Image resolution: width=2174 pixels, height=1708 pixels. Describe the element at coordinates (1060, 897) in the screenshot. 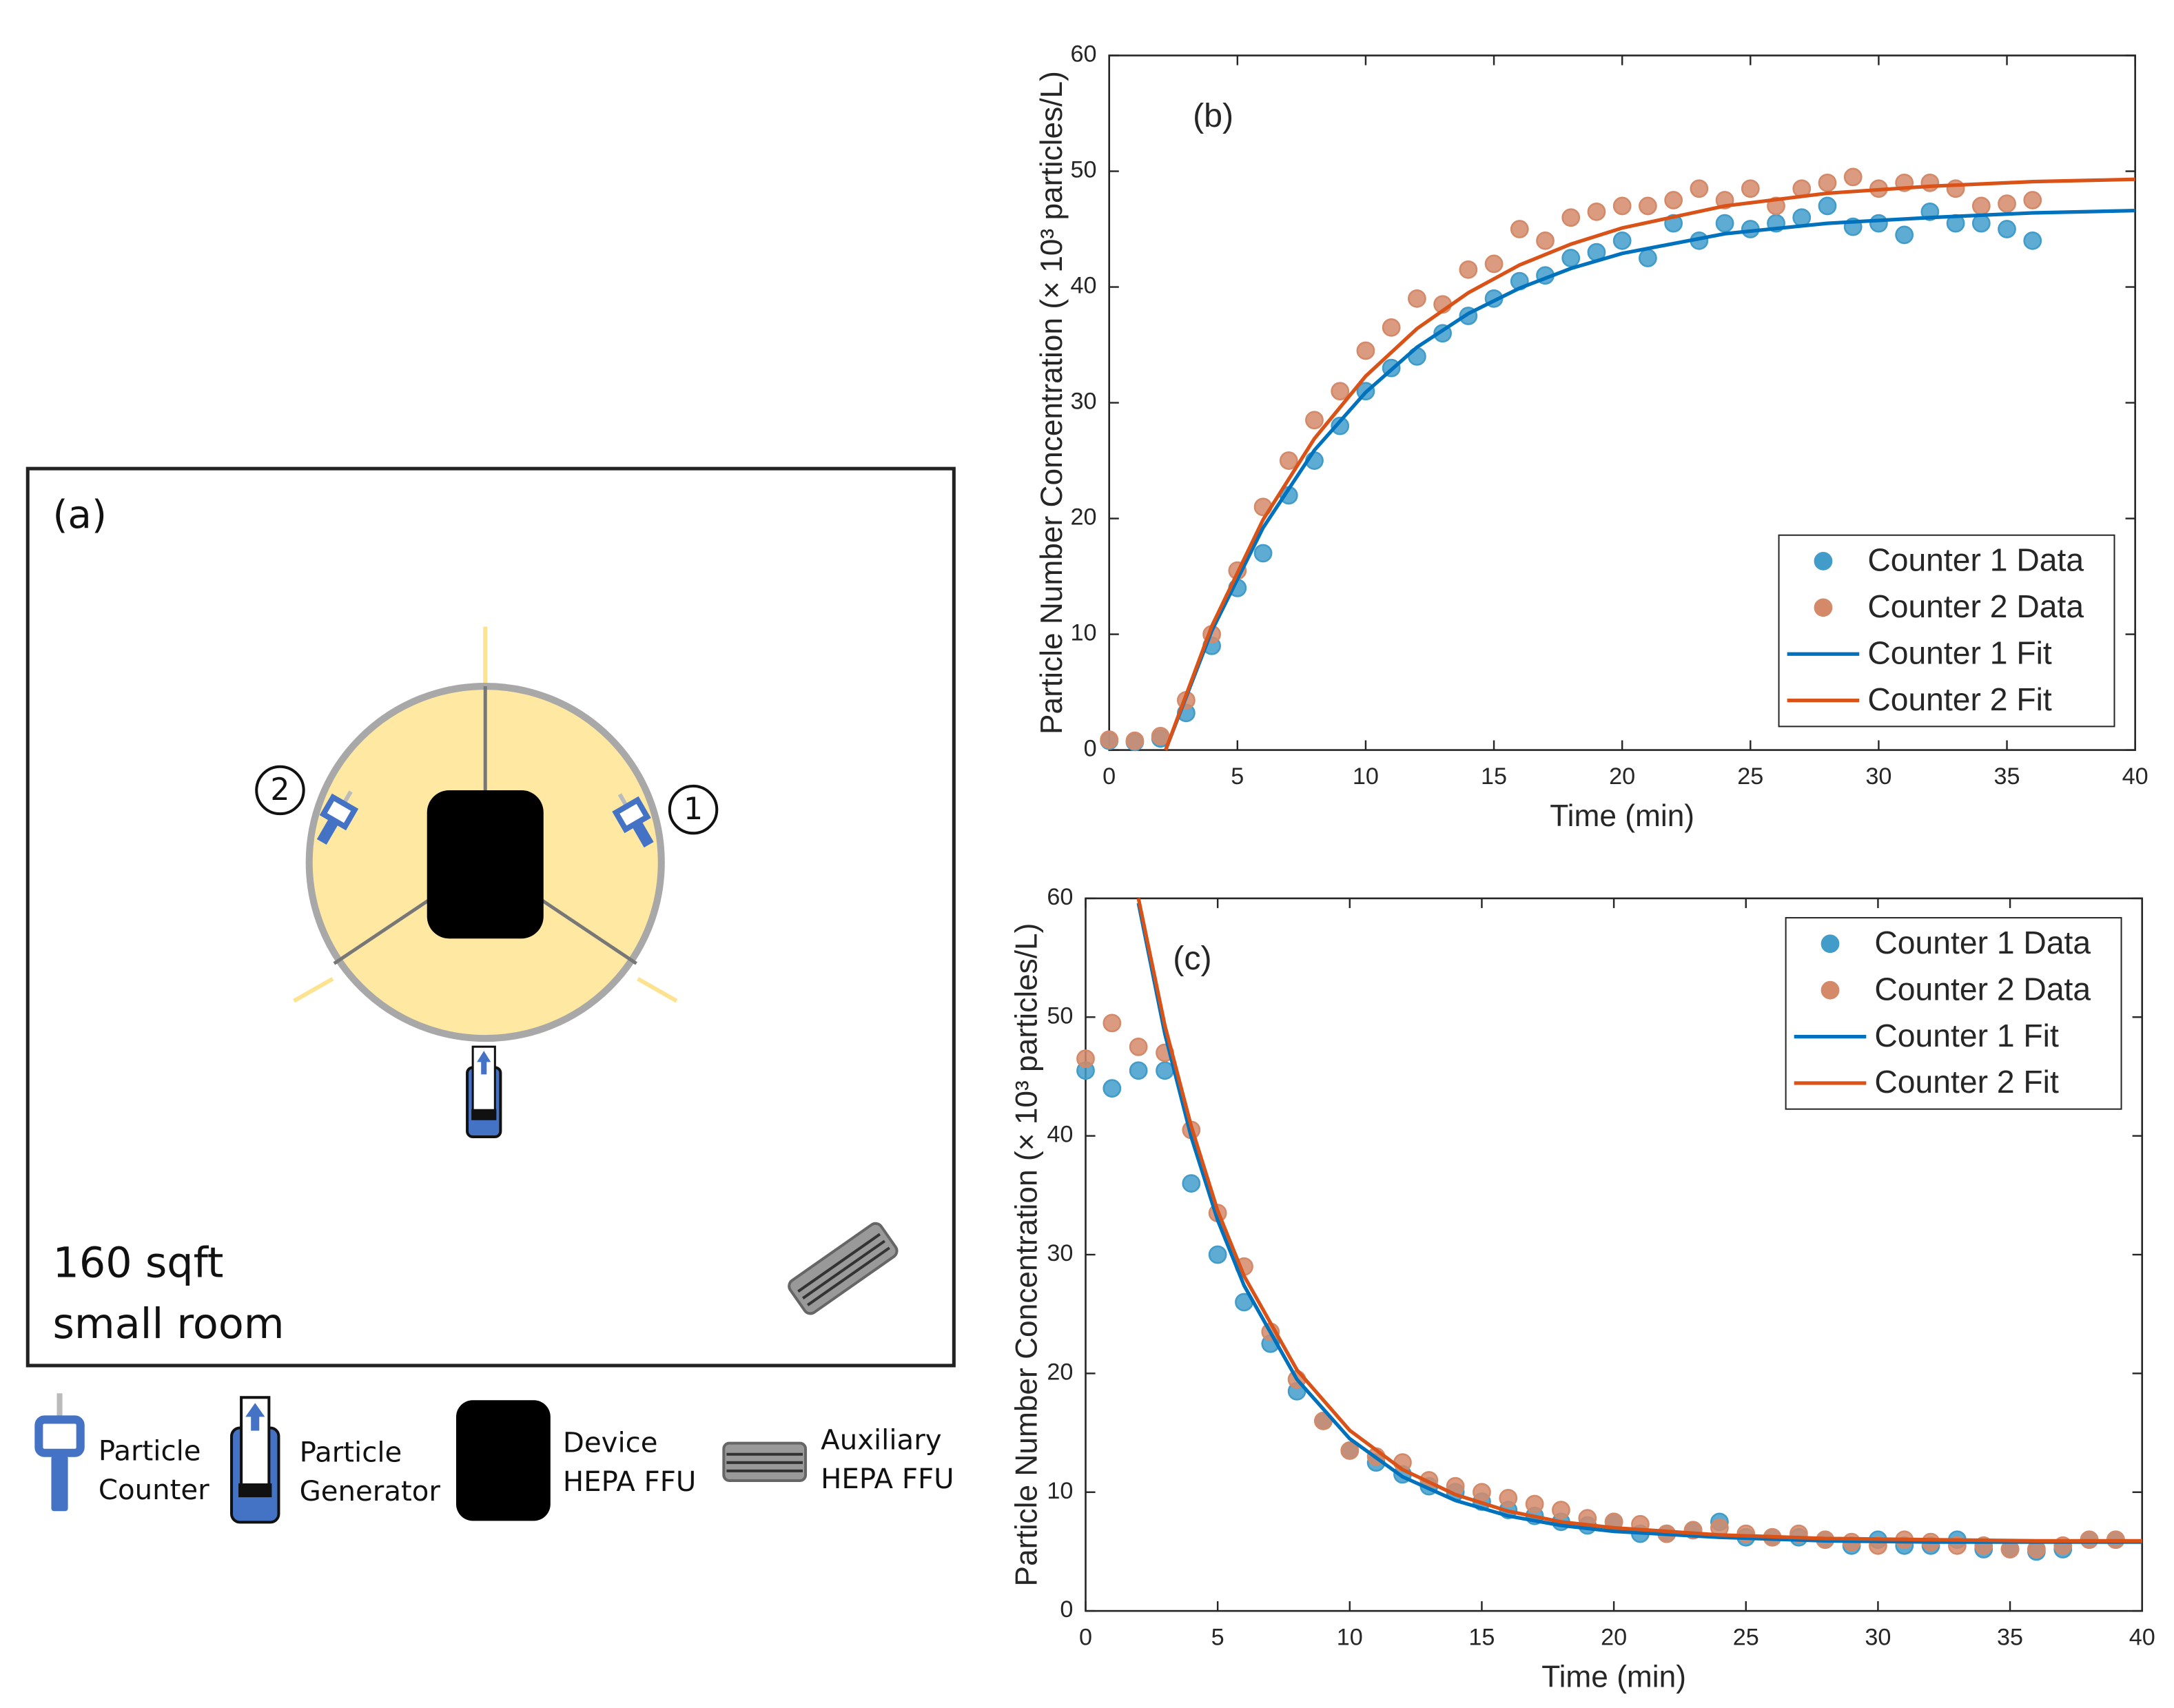

I see `y-tick-label: 60` at that location.